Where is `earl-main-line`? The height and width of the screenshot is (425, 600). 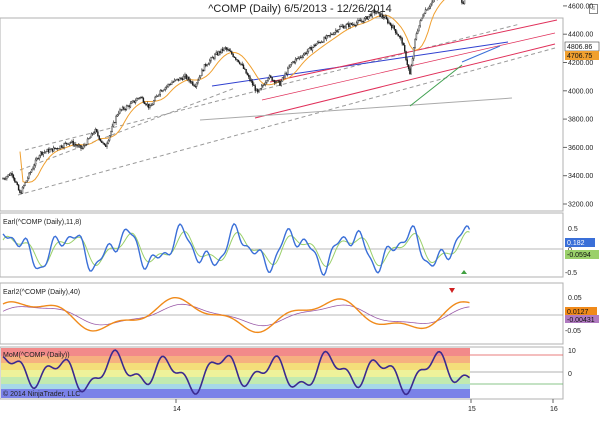 earl-main-line is located at coordinates (236, 249).